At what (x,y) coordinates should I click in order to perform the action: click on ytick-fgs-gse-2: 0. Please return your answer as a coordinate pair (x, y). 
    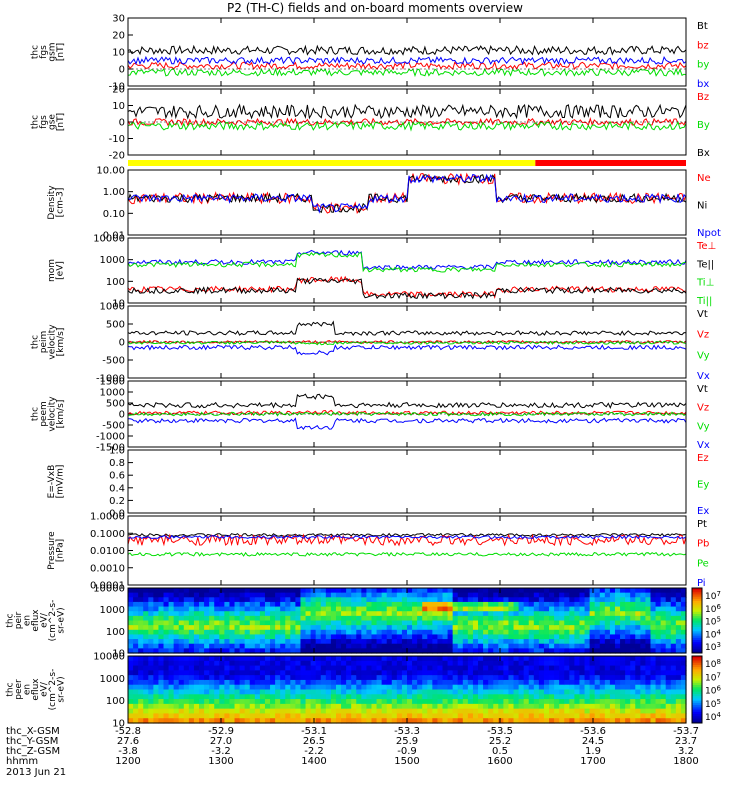
    Looking at the image, I should click on (122, 123).